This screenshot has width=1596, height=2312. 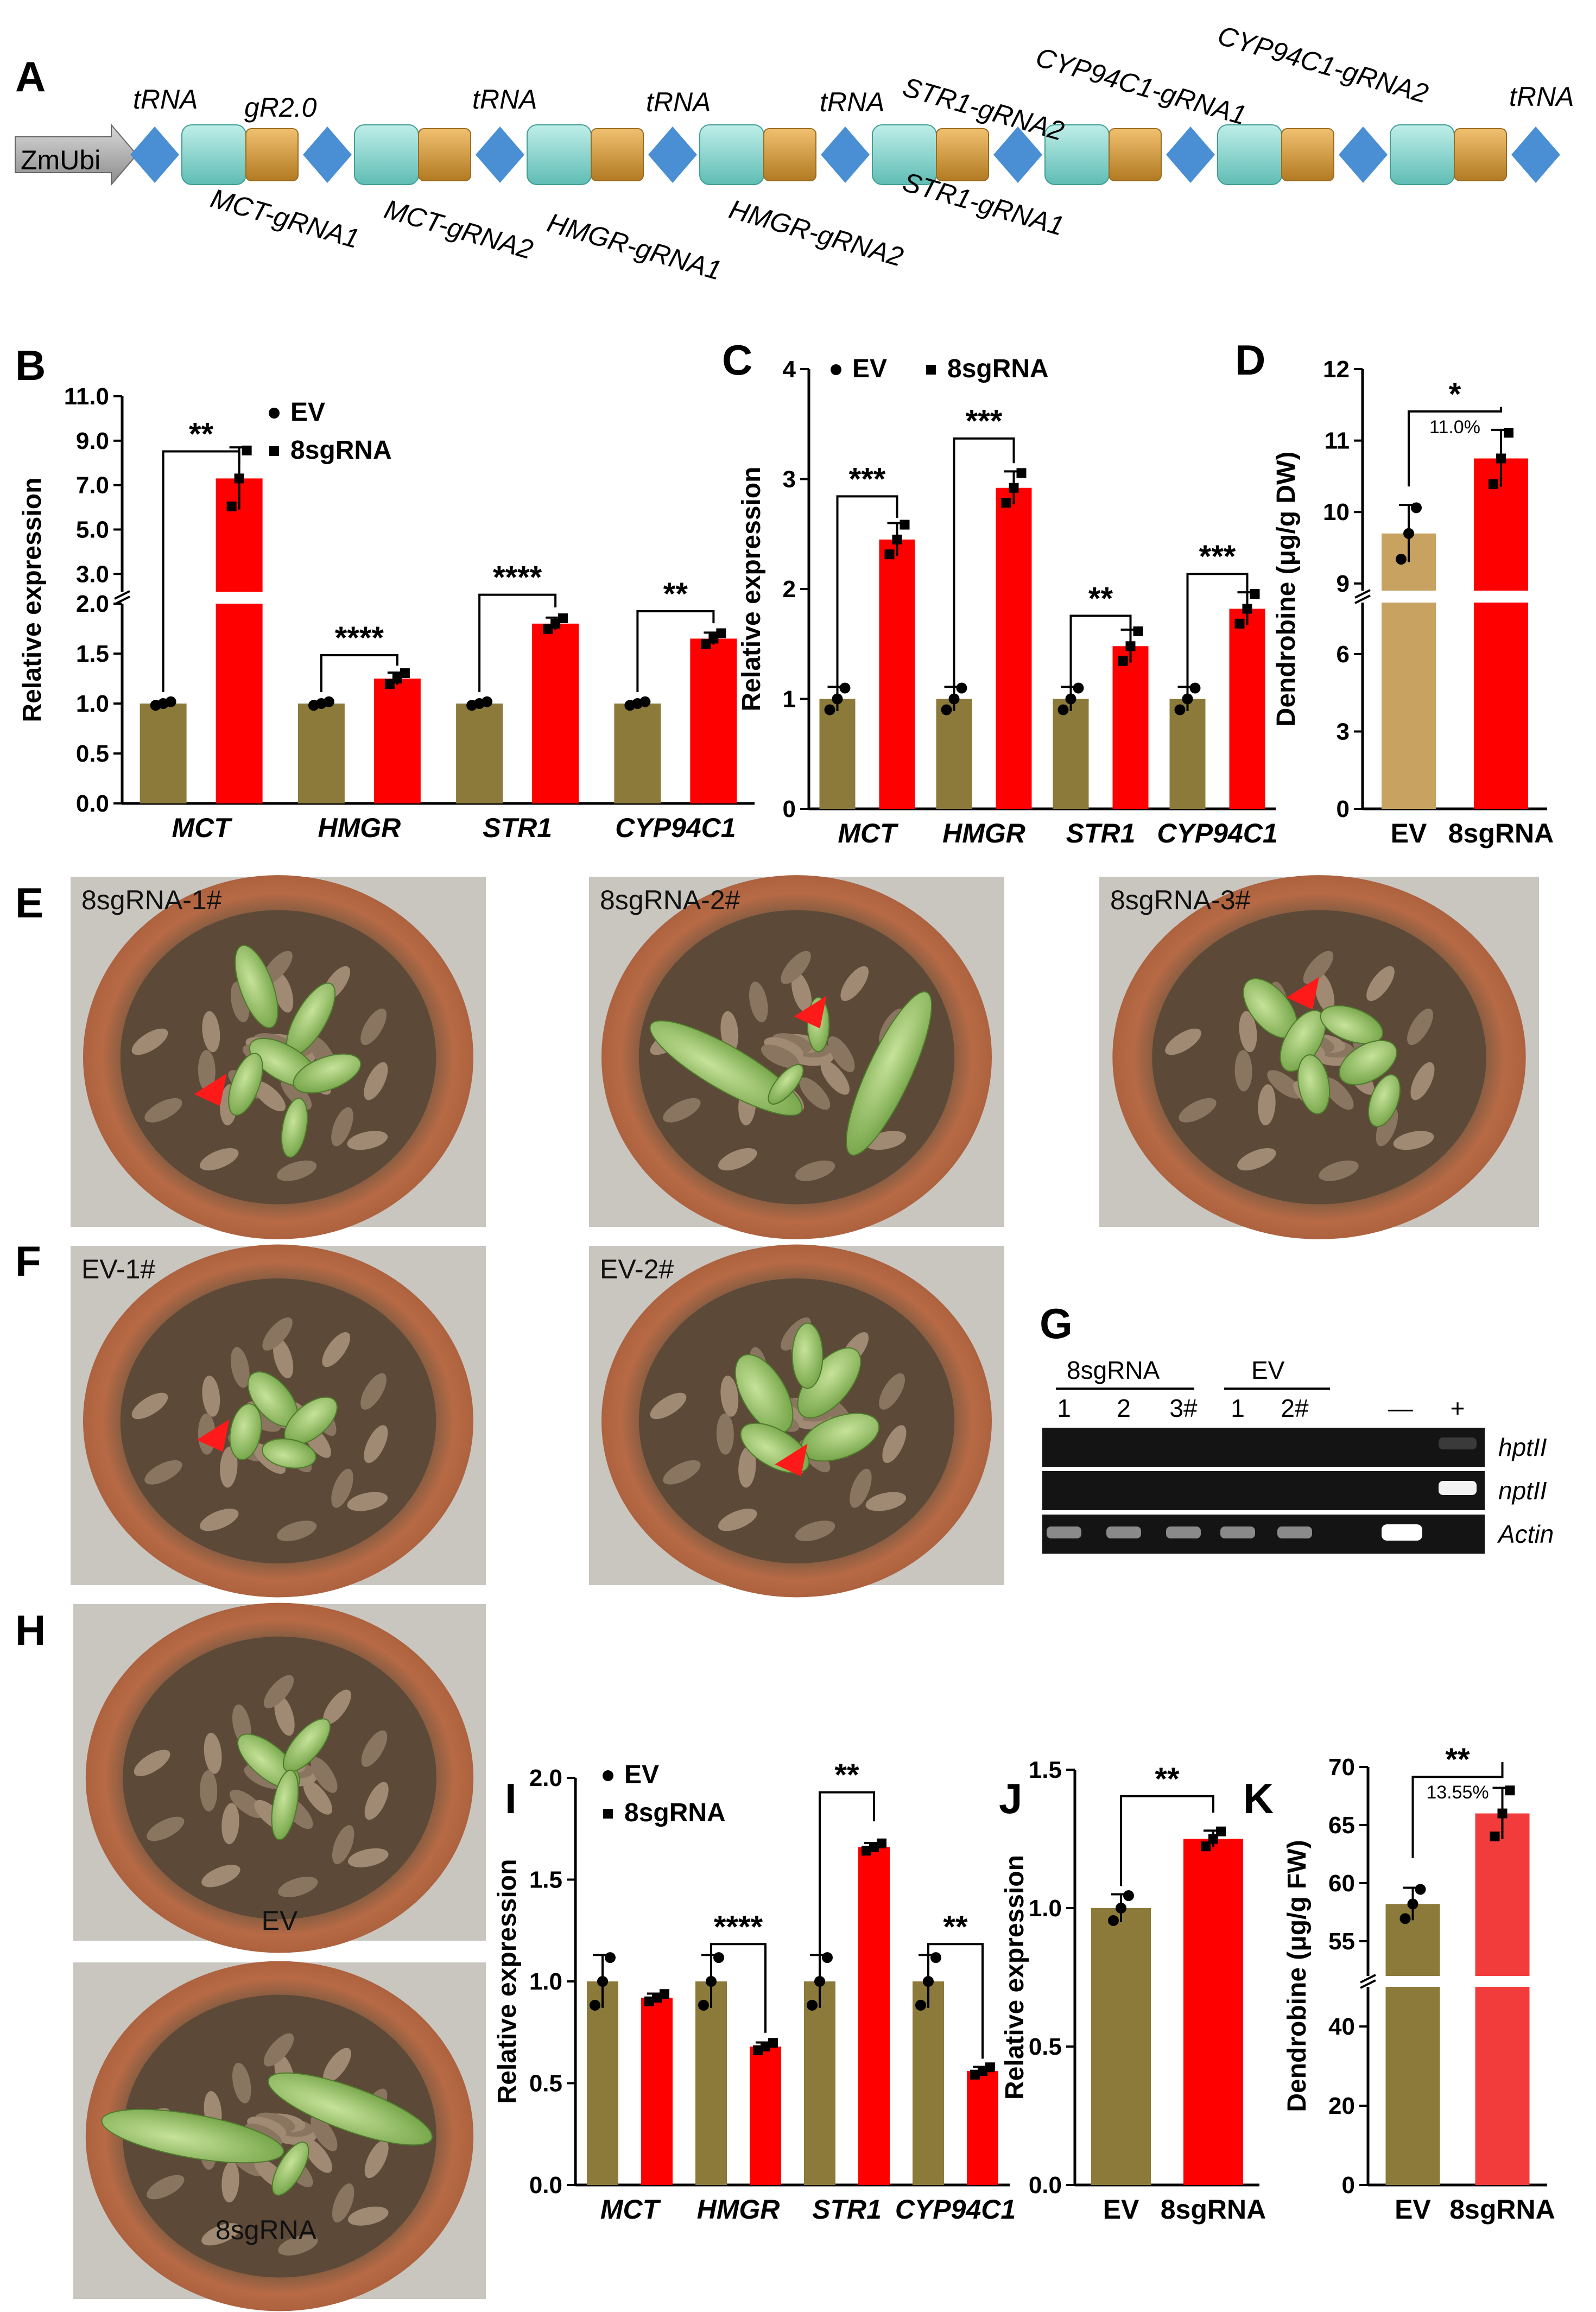 What do you see at coordinates (847, 2209) in the screenshot?
I see `x-category-label: STR1` at bounding box center [847, 2209].